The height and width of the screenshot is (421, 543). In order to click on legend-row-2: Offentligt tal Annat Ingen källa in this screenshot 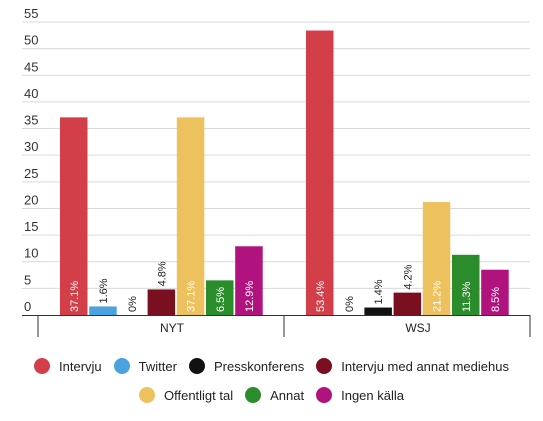, I will do `click(271, 395)`.